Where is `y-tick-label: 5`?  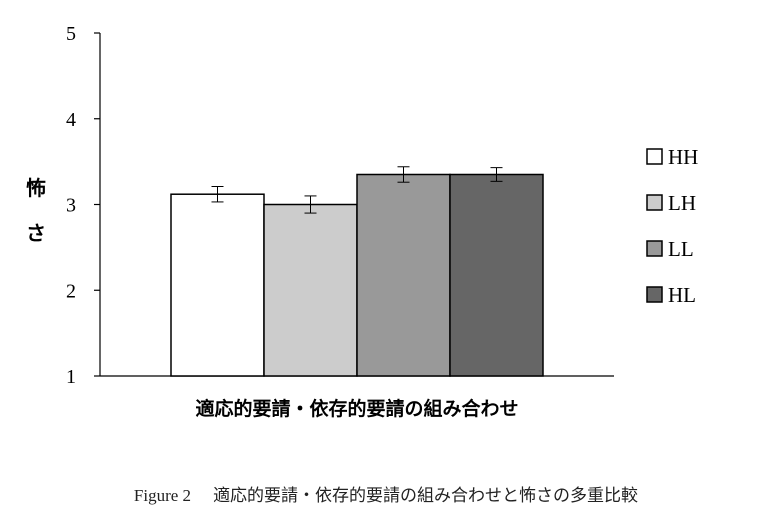 y-tick-label: 5 is located at coordinates (71, 34).